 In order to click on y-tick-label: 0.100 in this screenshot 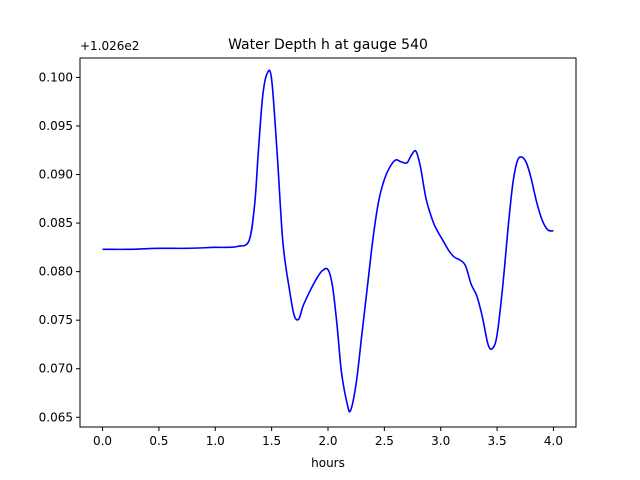, I will do `click(56, 77)`.